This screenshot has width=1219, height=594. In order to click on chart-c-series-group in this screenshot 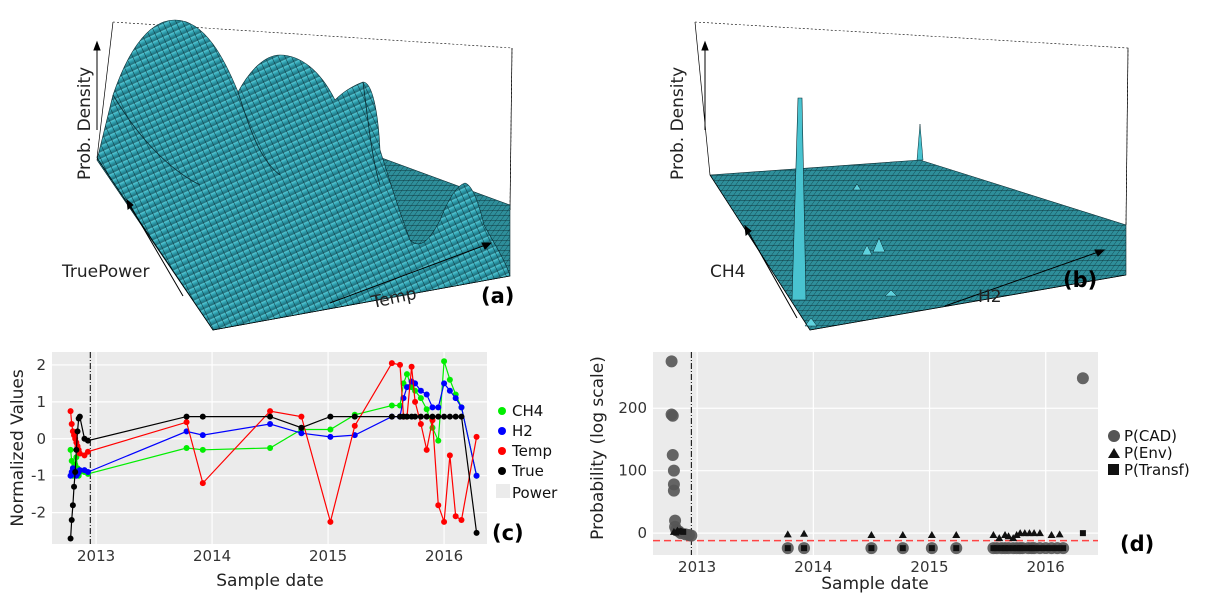, I will do `click(273, 450)`.